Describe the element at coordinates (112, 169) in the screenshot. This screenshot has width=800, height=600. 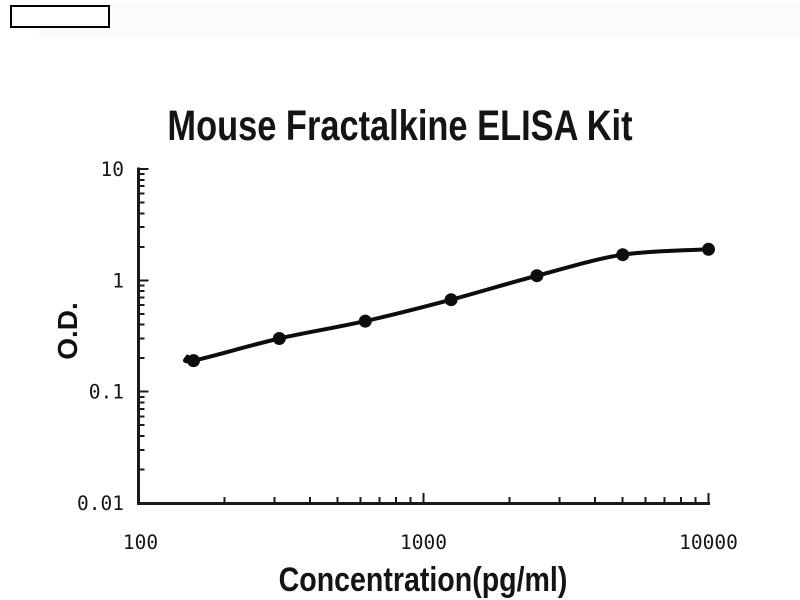
I see `y-tick-label: 10` at that location.